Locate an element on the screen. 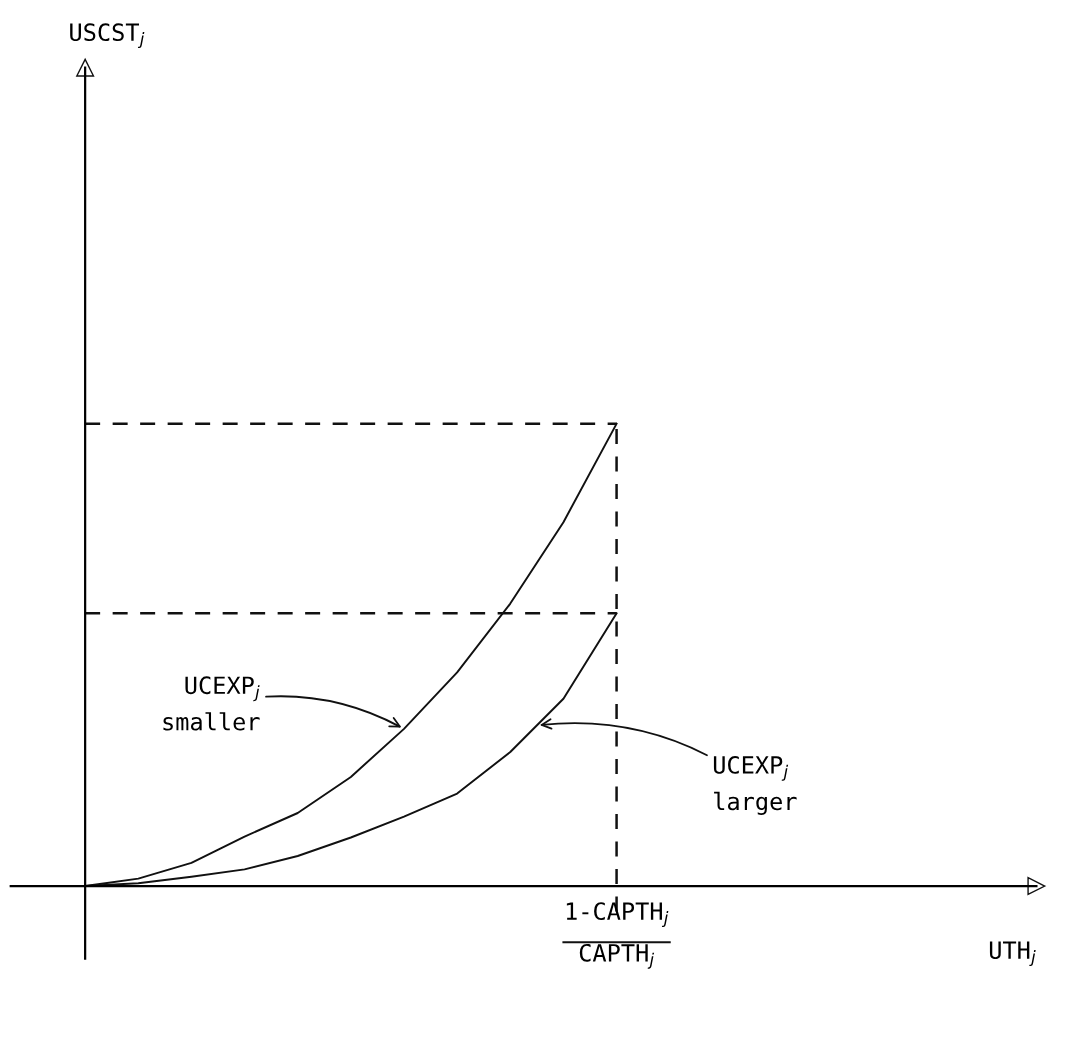  text: UTH$_{j}$ is located at coordinates (1012, 954).